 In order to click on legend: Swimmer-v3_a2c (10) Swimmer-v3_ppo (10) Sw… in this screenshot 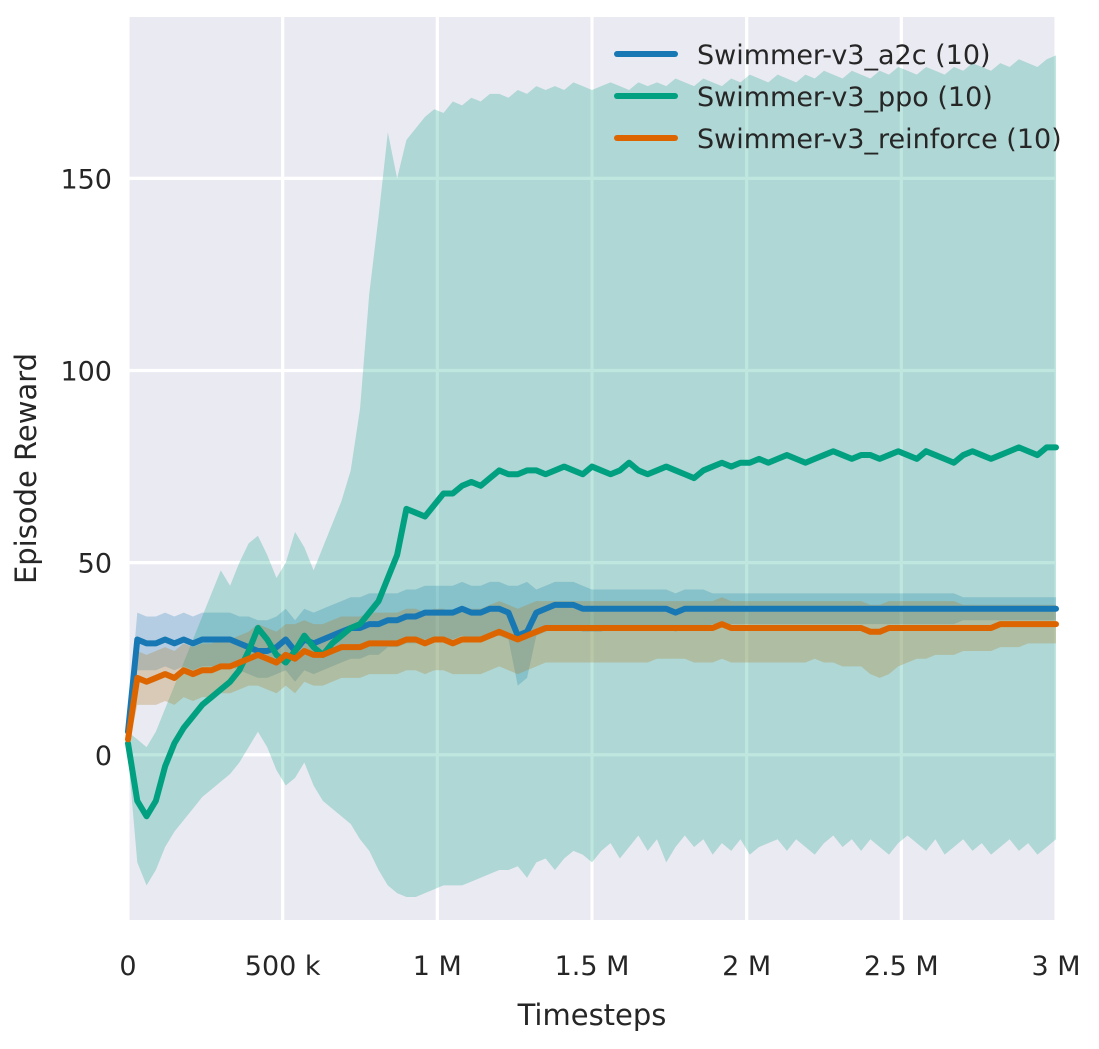, I will do `click(838, 97)`.